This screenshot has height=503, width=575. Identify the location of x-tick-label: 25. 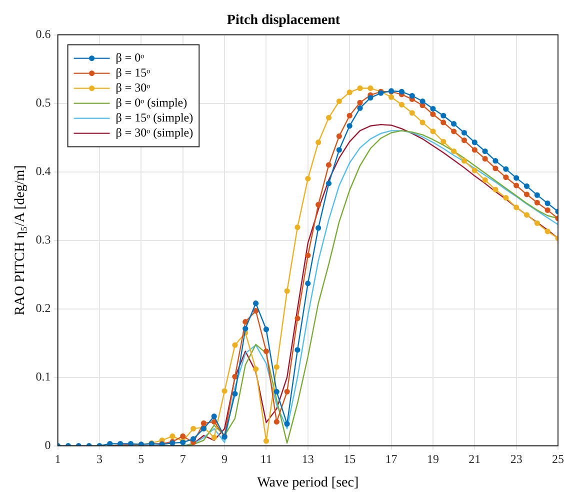
(558, 459).